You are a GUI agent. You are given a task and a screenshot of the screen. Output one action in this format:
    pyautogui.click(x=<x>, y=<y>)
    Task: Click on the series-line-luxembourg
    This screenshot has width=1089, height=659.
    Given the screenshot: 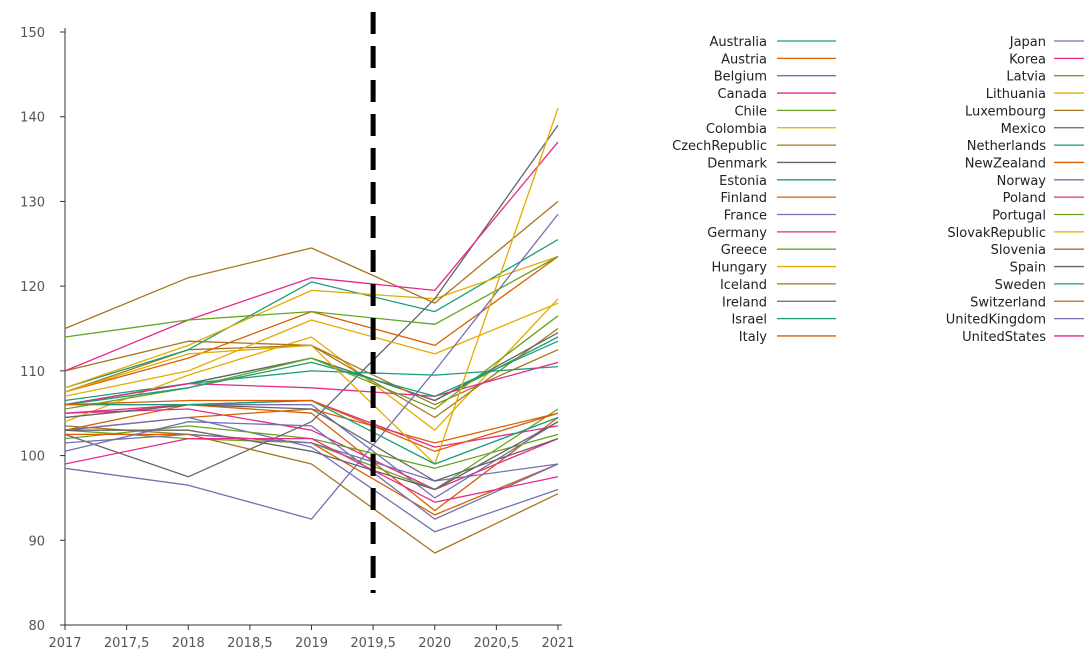 What is the action you would take?
    pyautogui.click(x=311, y=265)
    